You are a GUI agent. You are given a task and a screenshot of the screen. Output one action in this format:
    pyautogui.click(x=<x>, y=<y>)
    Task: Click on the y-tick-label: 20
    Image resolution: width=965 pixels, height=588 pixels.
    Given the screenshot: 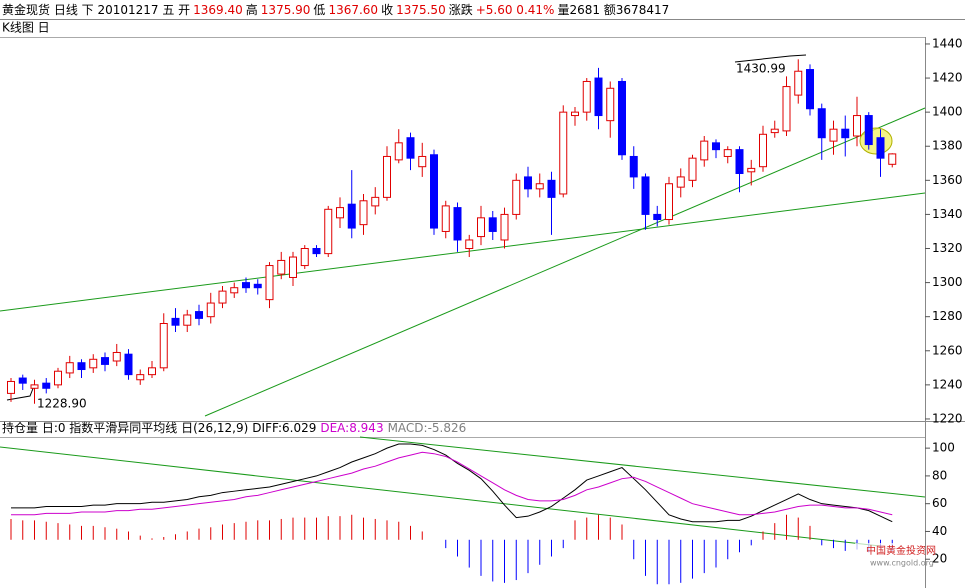 What is the action you would take?
    pyautogui.click(x=939, y=559)
    